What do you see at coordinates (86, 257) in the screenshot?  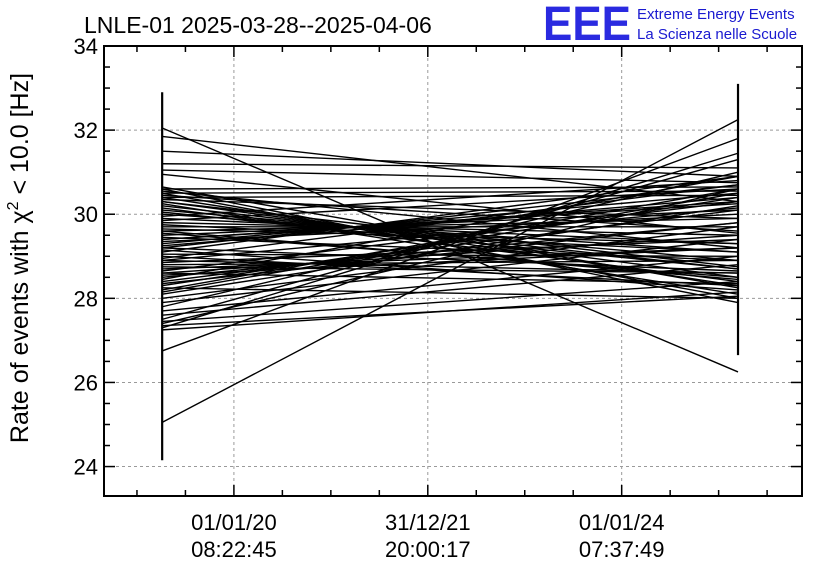 I see `y-tick-labels: 24 26 28 30 32 34` at bounding box center [86, 257].